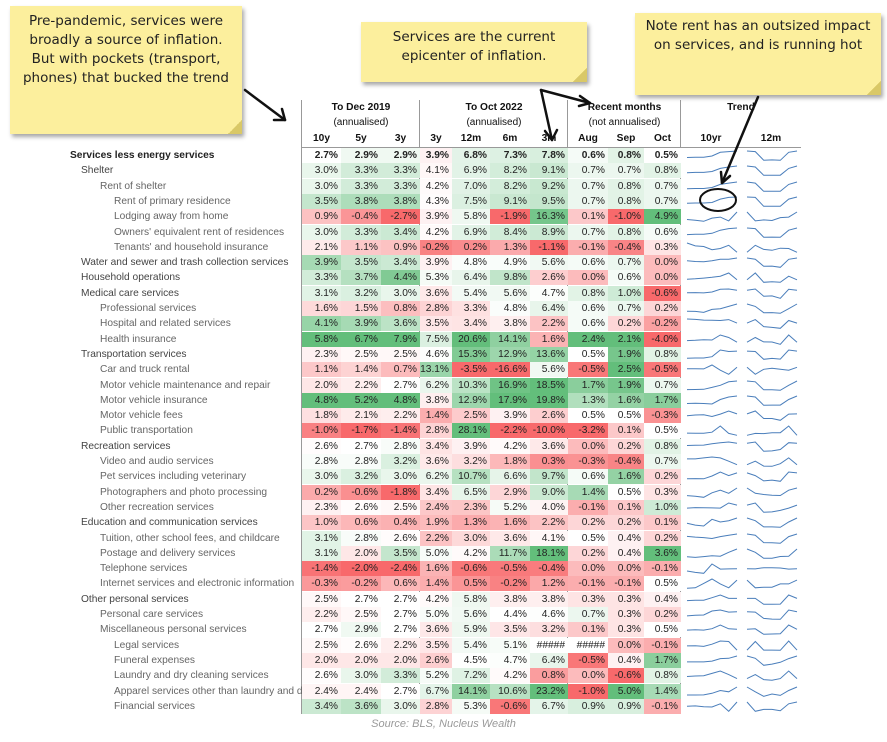 The image size is (887, 742). I want to click on row-label: Photographers and photo processing, so click(184, 492).